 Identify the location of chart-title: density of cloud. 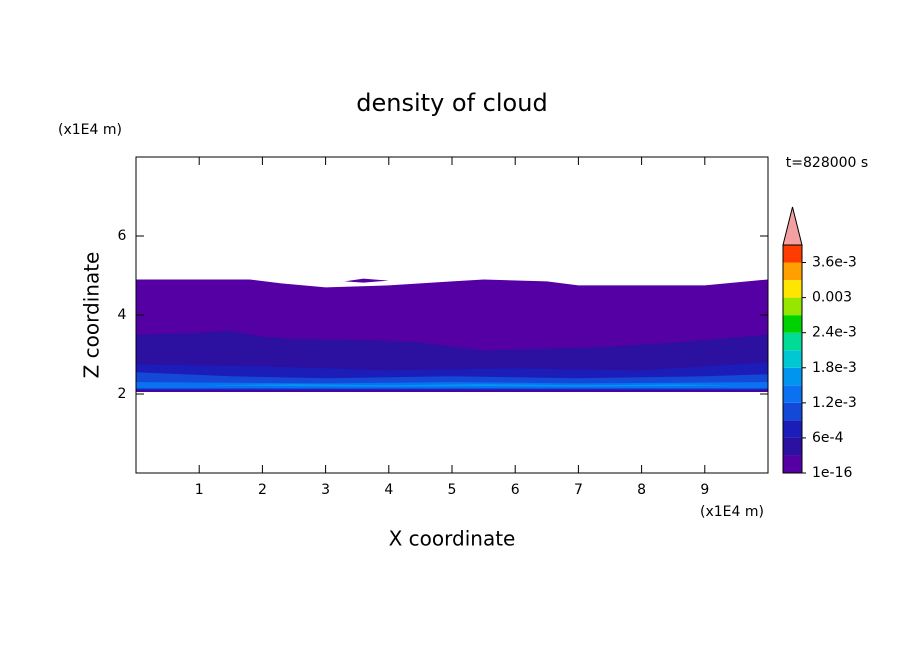
(451, 103).